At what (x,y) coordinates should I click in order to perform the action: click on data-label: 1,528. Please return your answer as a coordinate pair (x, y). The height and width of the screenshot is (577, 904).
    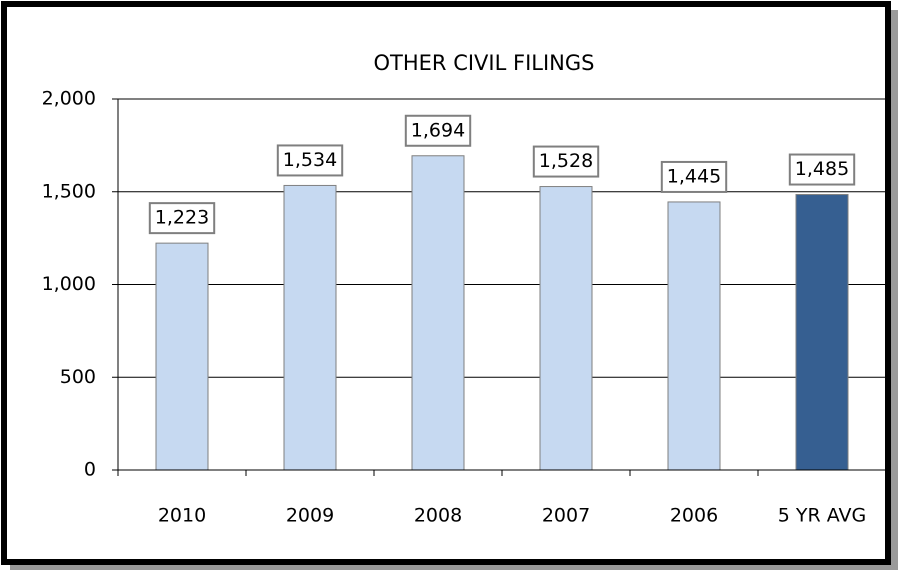
    Looking at the image, I should click on (566, 161).